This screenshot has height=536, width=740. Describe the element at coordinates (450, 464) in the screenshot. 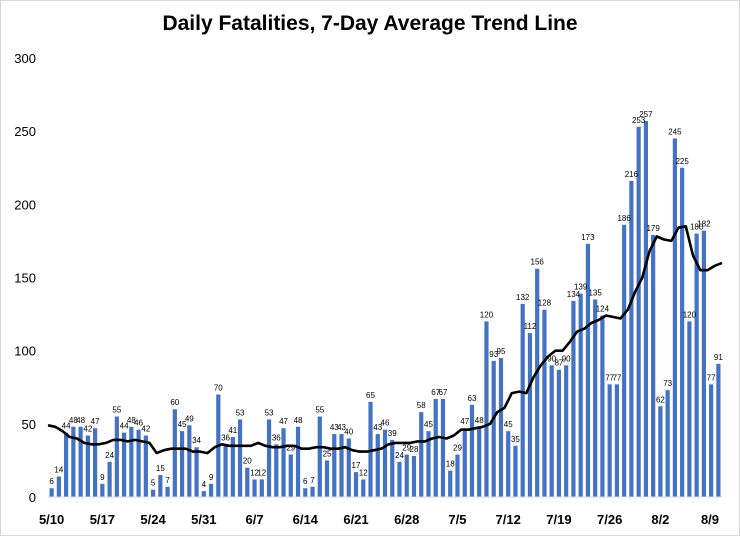

I see `data-label: 18` at that location.